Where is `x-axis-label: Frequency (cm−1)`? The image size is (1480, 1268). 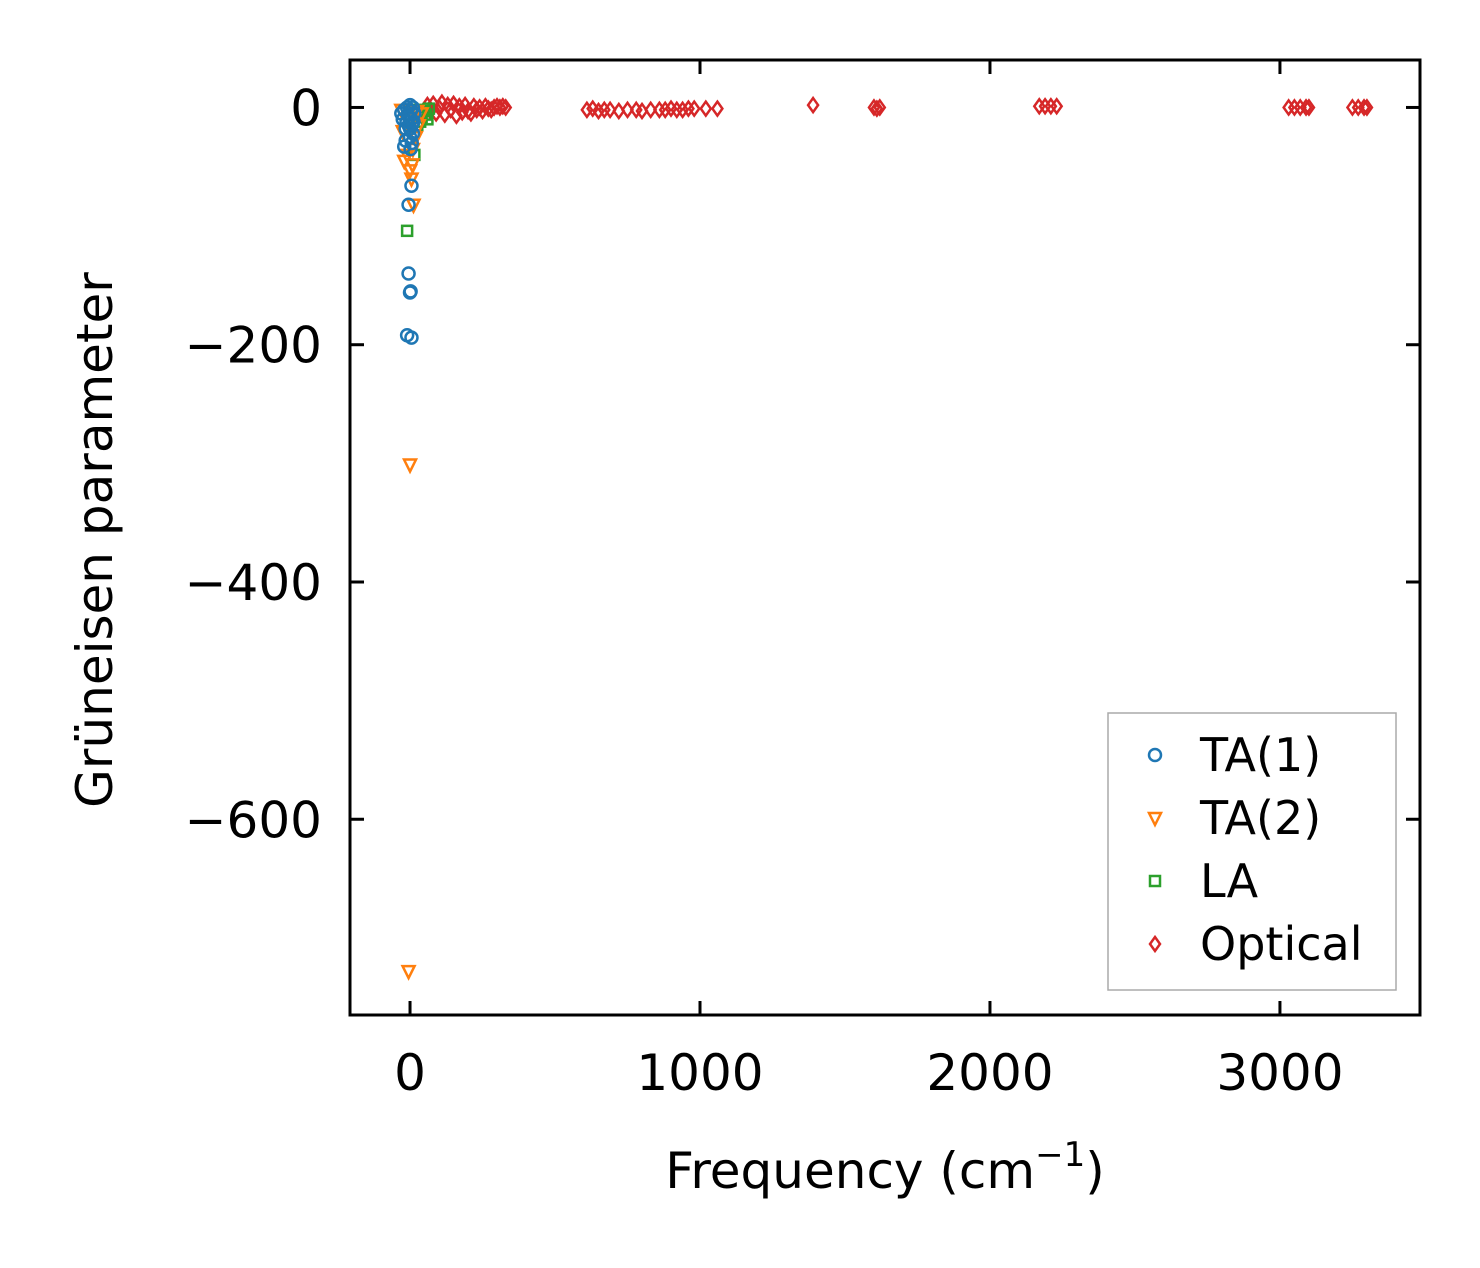 x-axis-label: Frequency (cm−1) is located at coordinates (885, 1167).